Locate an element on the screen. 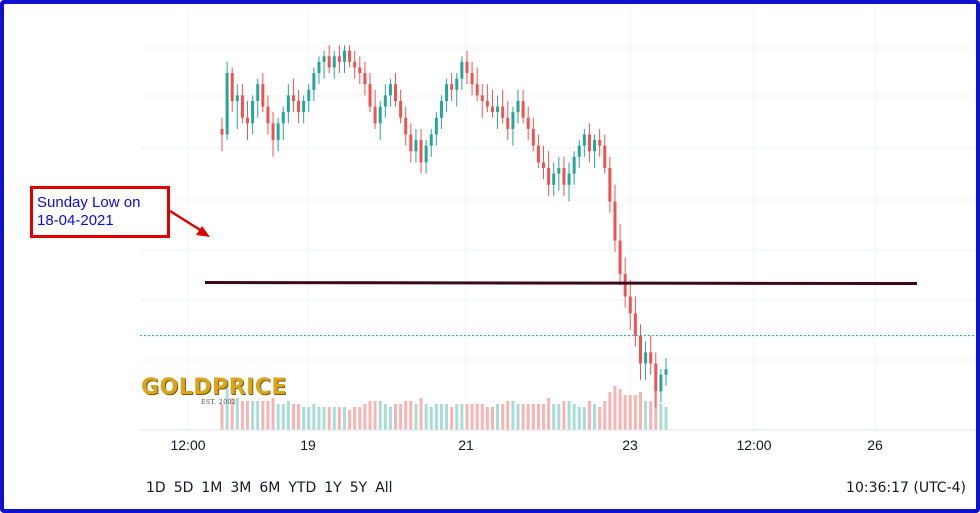 The width and height of the screenshot is (980, 513). range-button-1y: 1Y is located at coordinates (333, 488).